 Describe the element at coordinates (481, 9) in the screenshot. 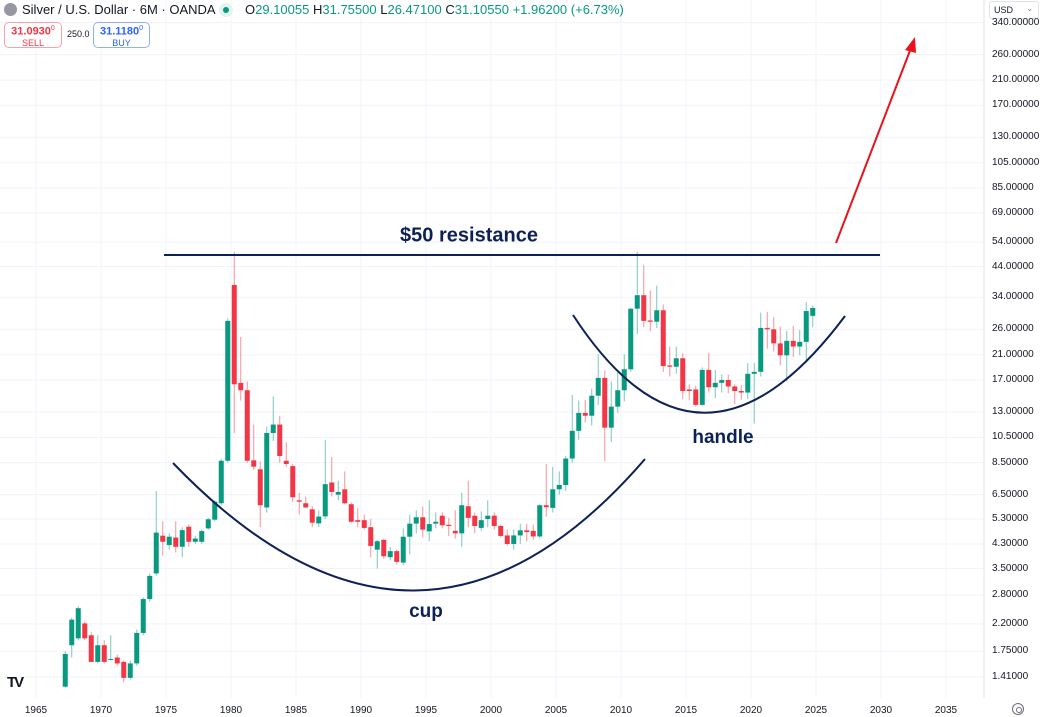

I see `close-value: 31.10550` at that location.